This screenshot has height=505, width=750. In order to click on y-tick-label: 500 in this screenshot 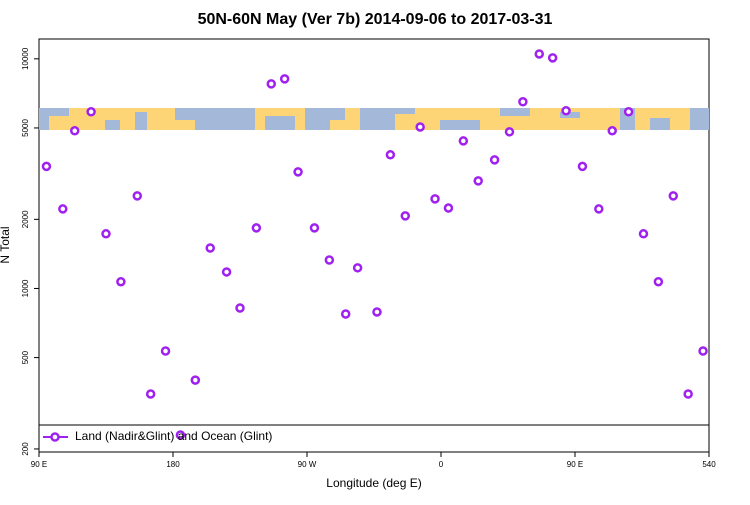, I will do `click(25, 357)`.